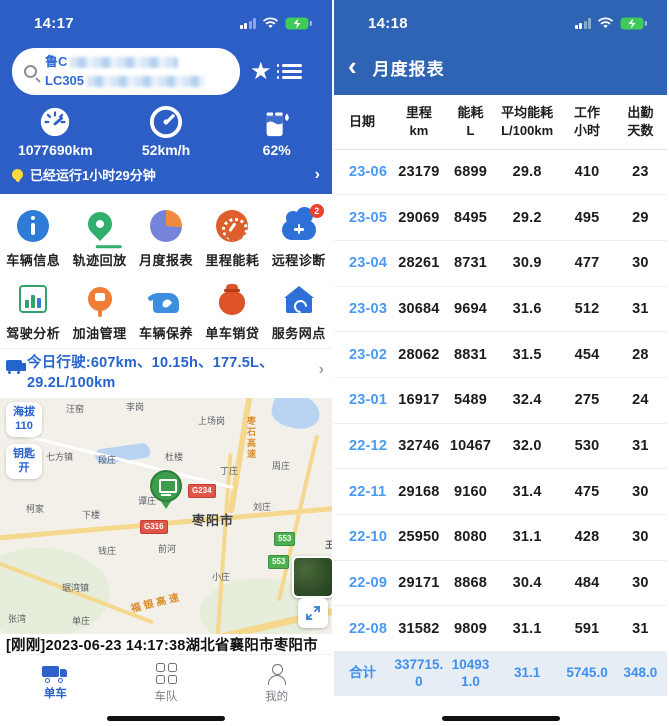  What do you see at coordinates (587, 537) in the screenshot?
I see `cell: 428` at bounding box center [587, 537].